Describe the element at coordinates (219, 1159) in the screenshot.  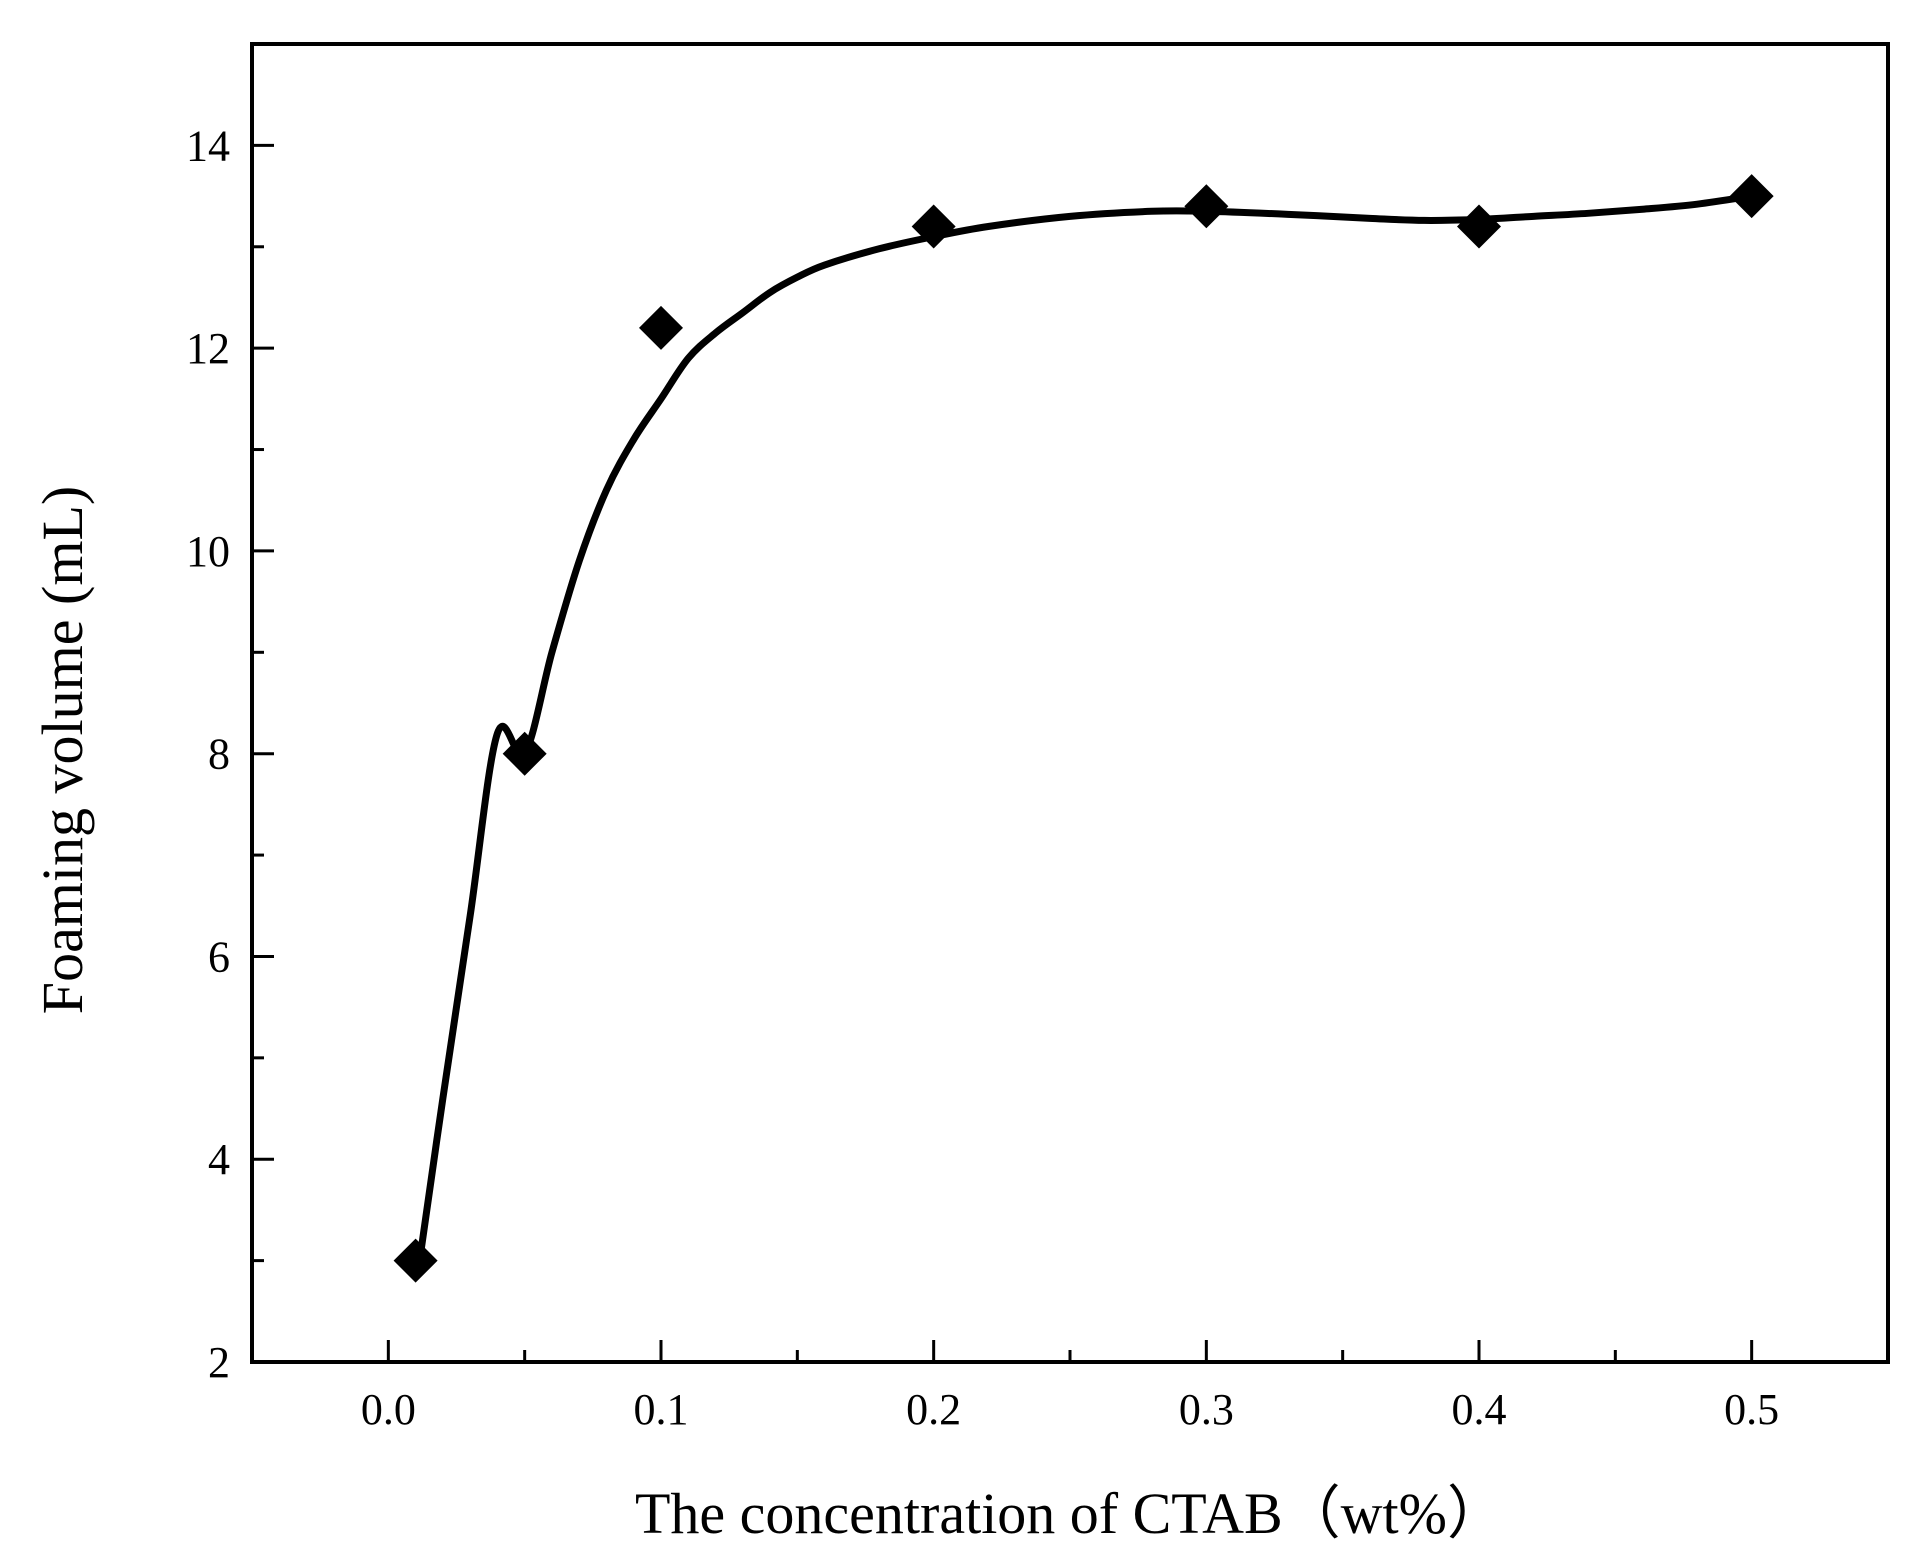
I see `y-tick-label: 4` at that location.